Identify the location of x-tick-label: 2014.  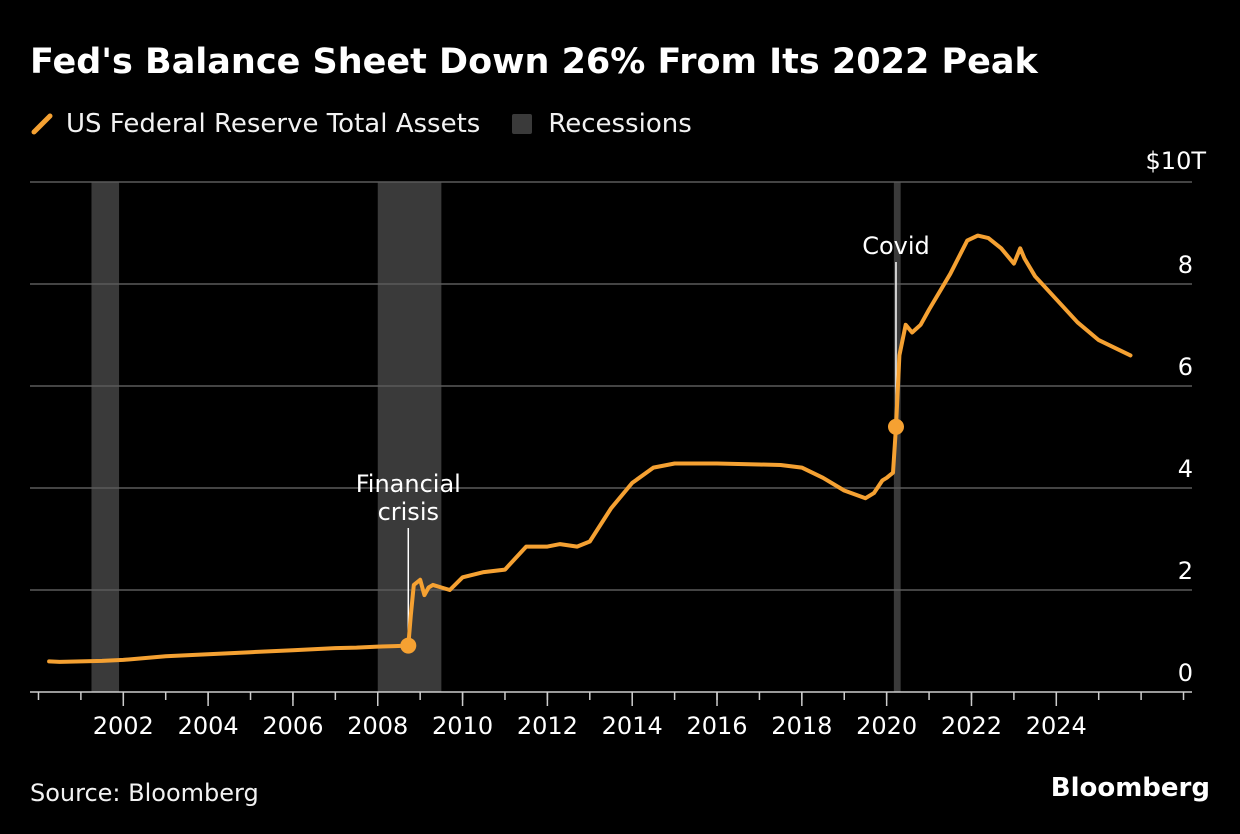
(632, 726).